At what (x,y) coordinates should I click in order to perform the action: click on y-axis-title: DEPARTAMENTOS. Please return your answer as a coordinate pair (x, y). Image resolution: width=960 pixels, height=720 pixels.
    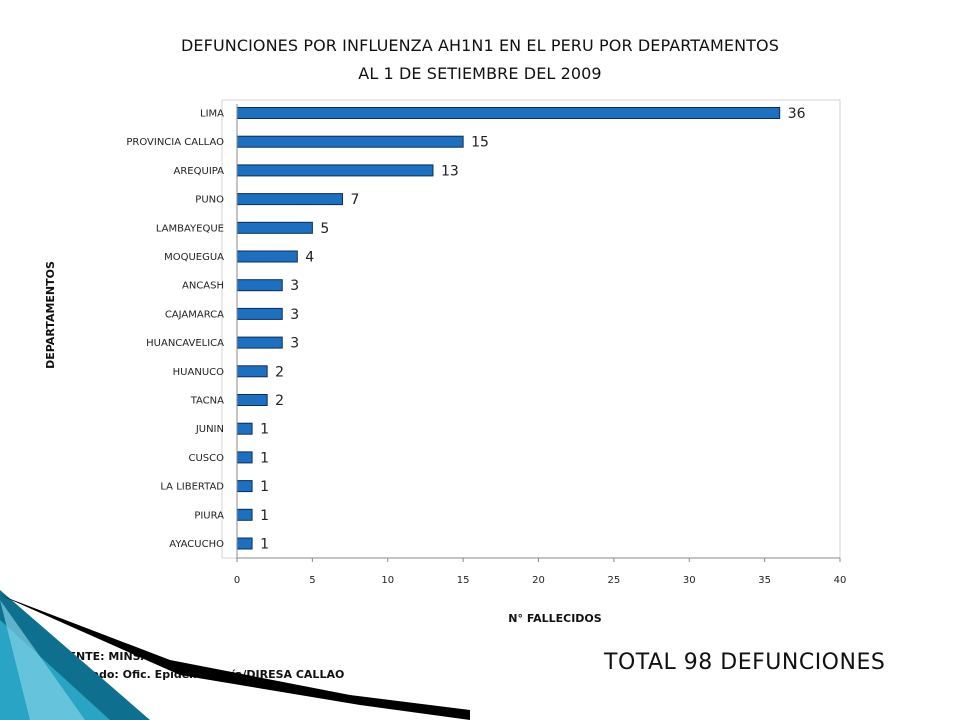
    Looking at the image, I should click on (50, 315).